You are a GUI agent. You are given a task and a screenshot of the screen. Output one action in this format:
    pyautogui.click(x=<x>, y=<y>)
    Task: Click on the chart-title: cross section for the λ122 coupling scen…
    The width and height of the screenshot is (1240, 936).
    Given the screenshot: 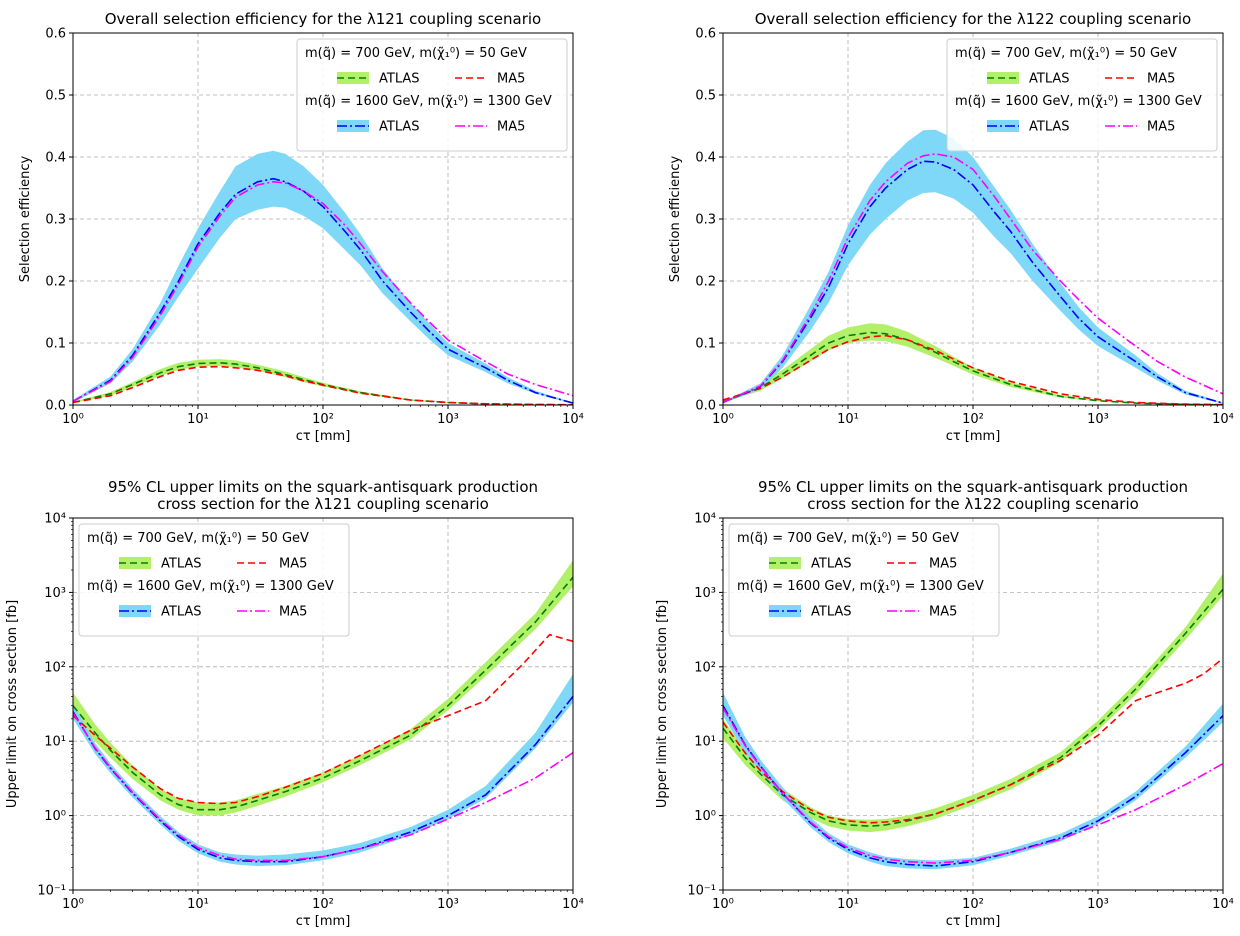 What is the action you would take?
    pyautogui.click(x=973, y=504)
    